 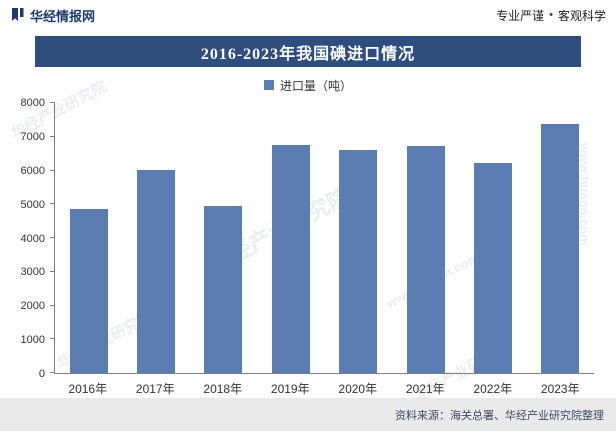 What do you see at coordinates (499, 415) in the screenshot?
I see `source-text: 资料来源：海关总署、华经产业研究院整理` at bounding box center [499, 415].